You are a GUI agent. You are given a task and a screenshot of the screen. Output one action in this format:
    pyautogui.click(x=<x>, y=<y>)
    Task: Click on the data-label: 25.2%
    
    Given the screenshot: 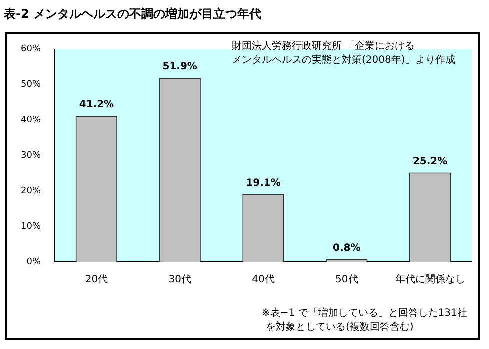 What is the action you would take?
    pyautogui.click(x=430, y=162)
    